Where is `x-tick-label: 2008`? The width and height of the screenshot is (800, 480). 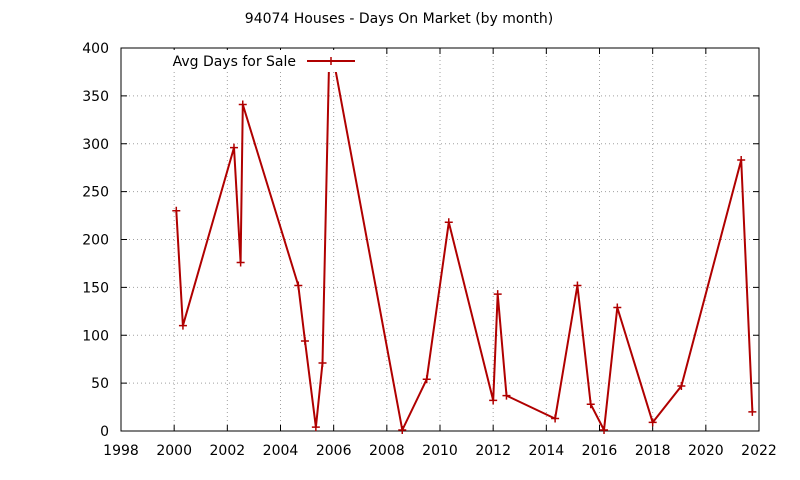 x-tick-label: 2008 is located at coordinates (387, 451).